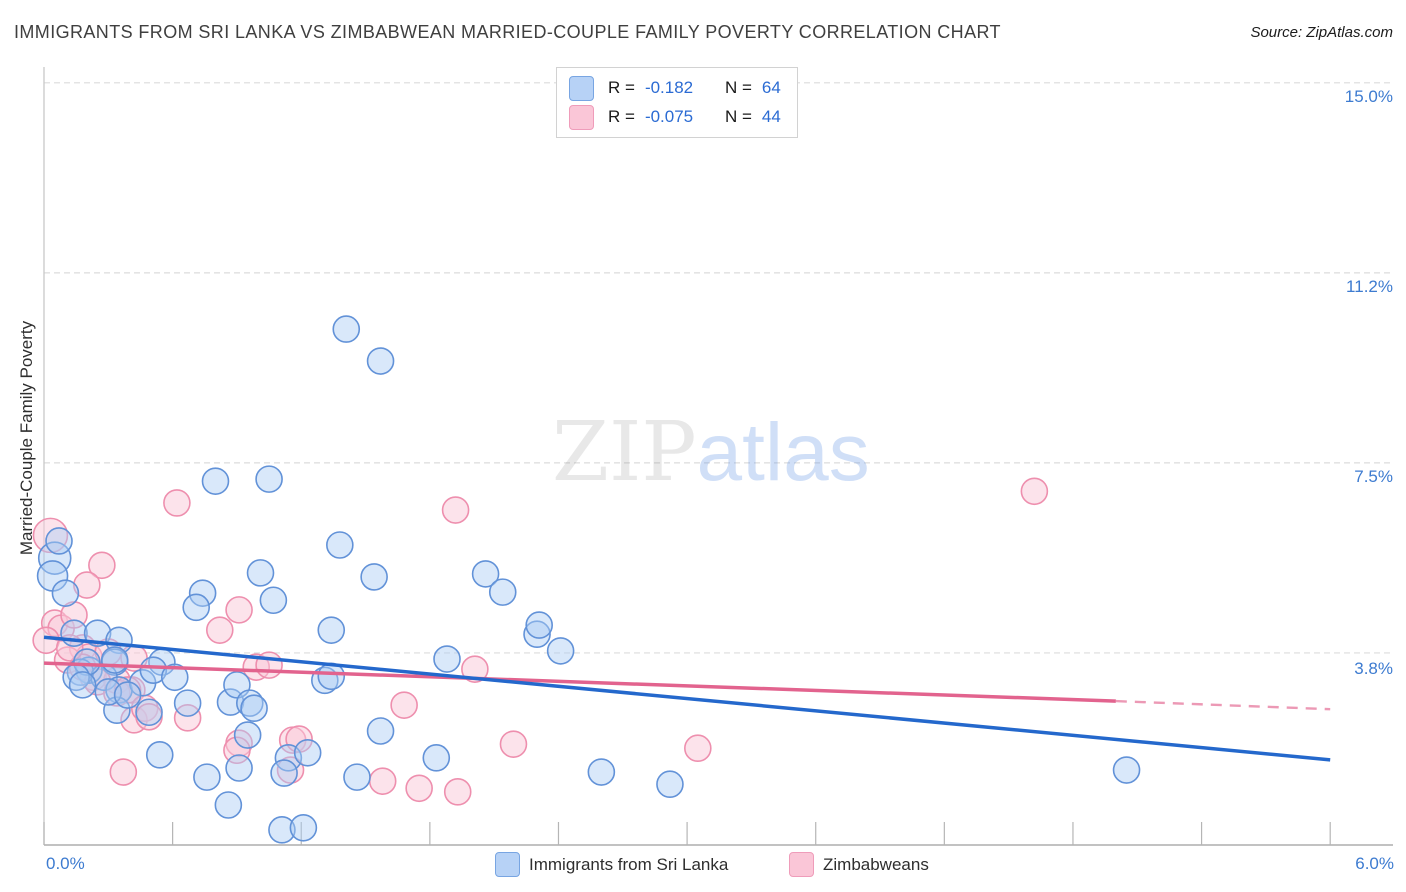  Describe the element at coordinates (507, 864) in the screenshot. I see `sri-lanka-swatch-icon` at that location.